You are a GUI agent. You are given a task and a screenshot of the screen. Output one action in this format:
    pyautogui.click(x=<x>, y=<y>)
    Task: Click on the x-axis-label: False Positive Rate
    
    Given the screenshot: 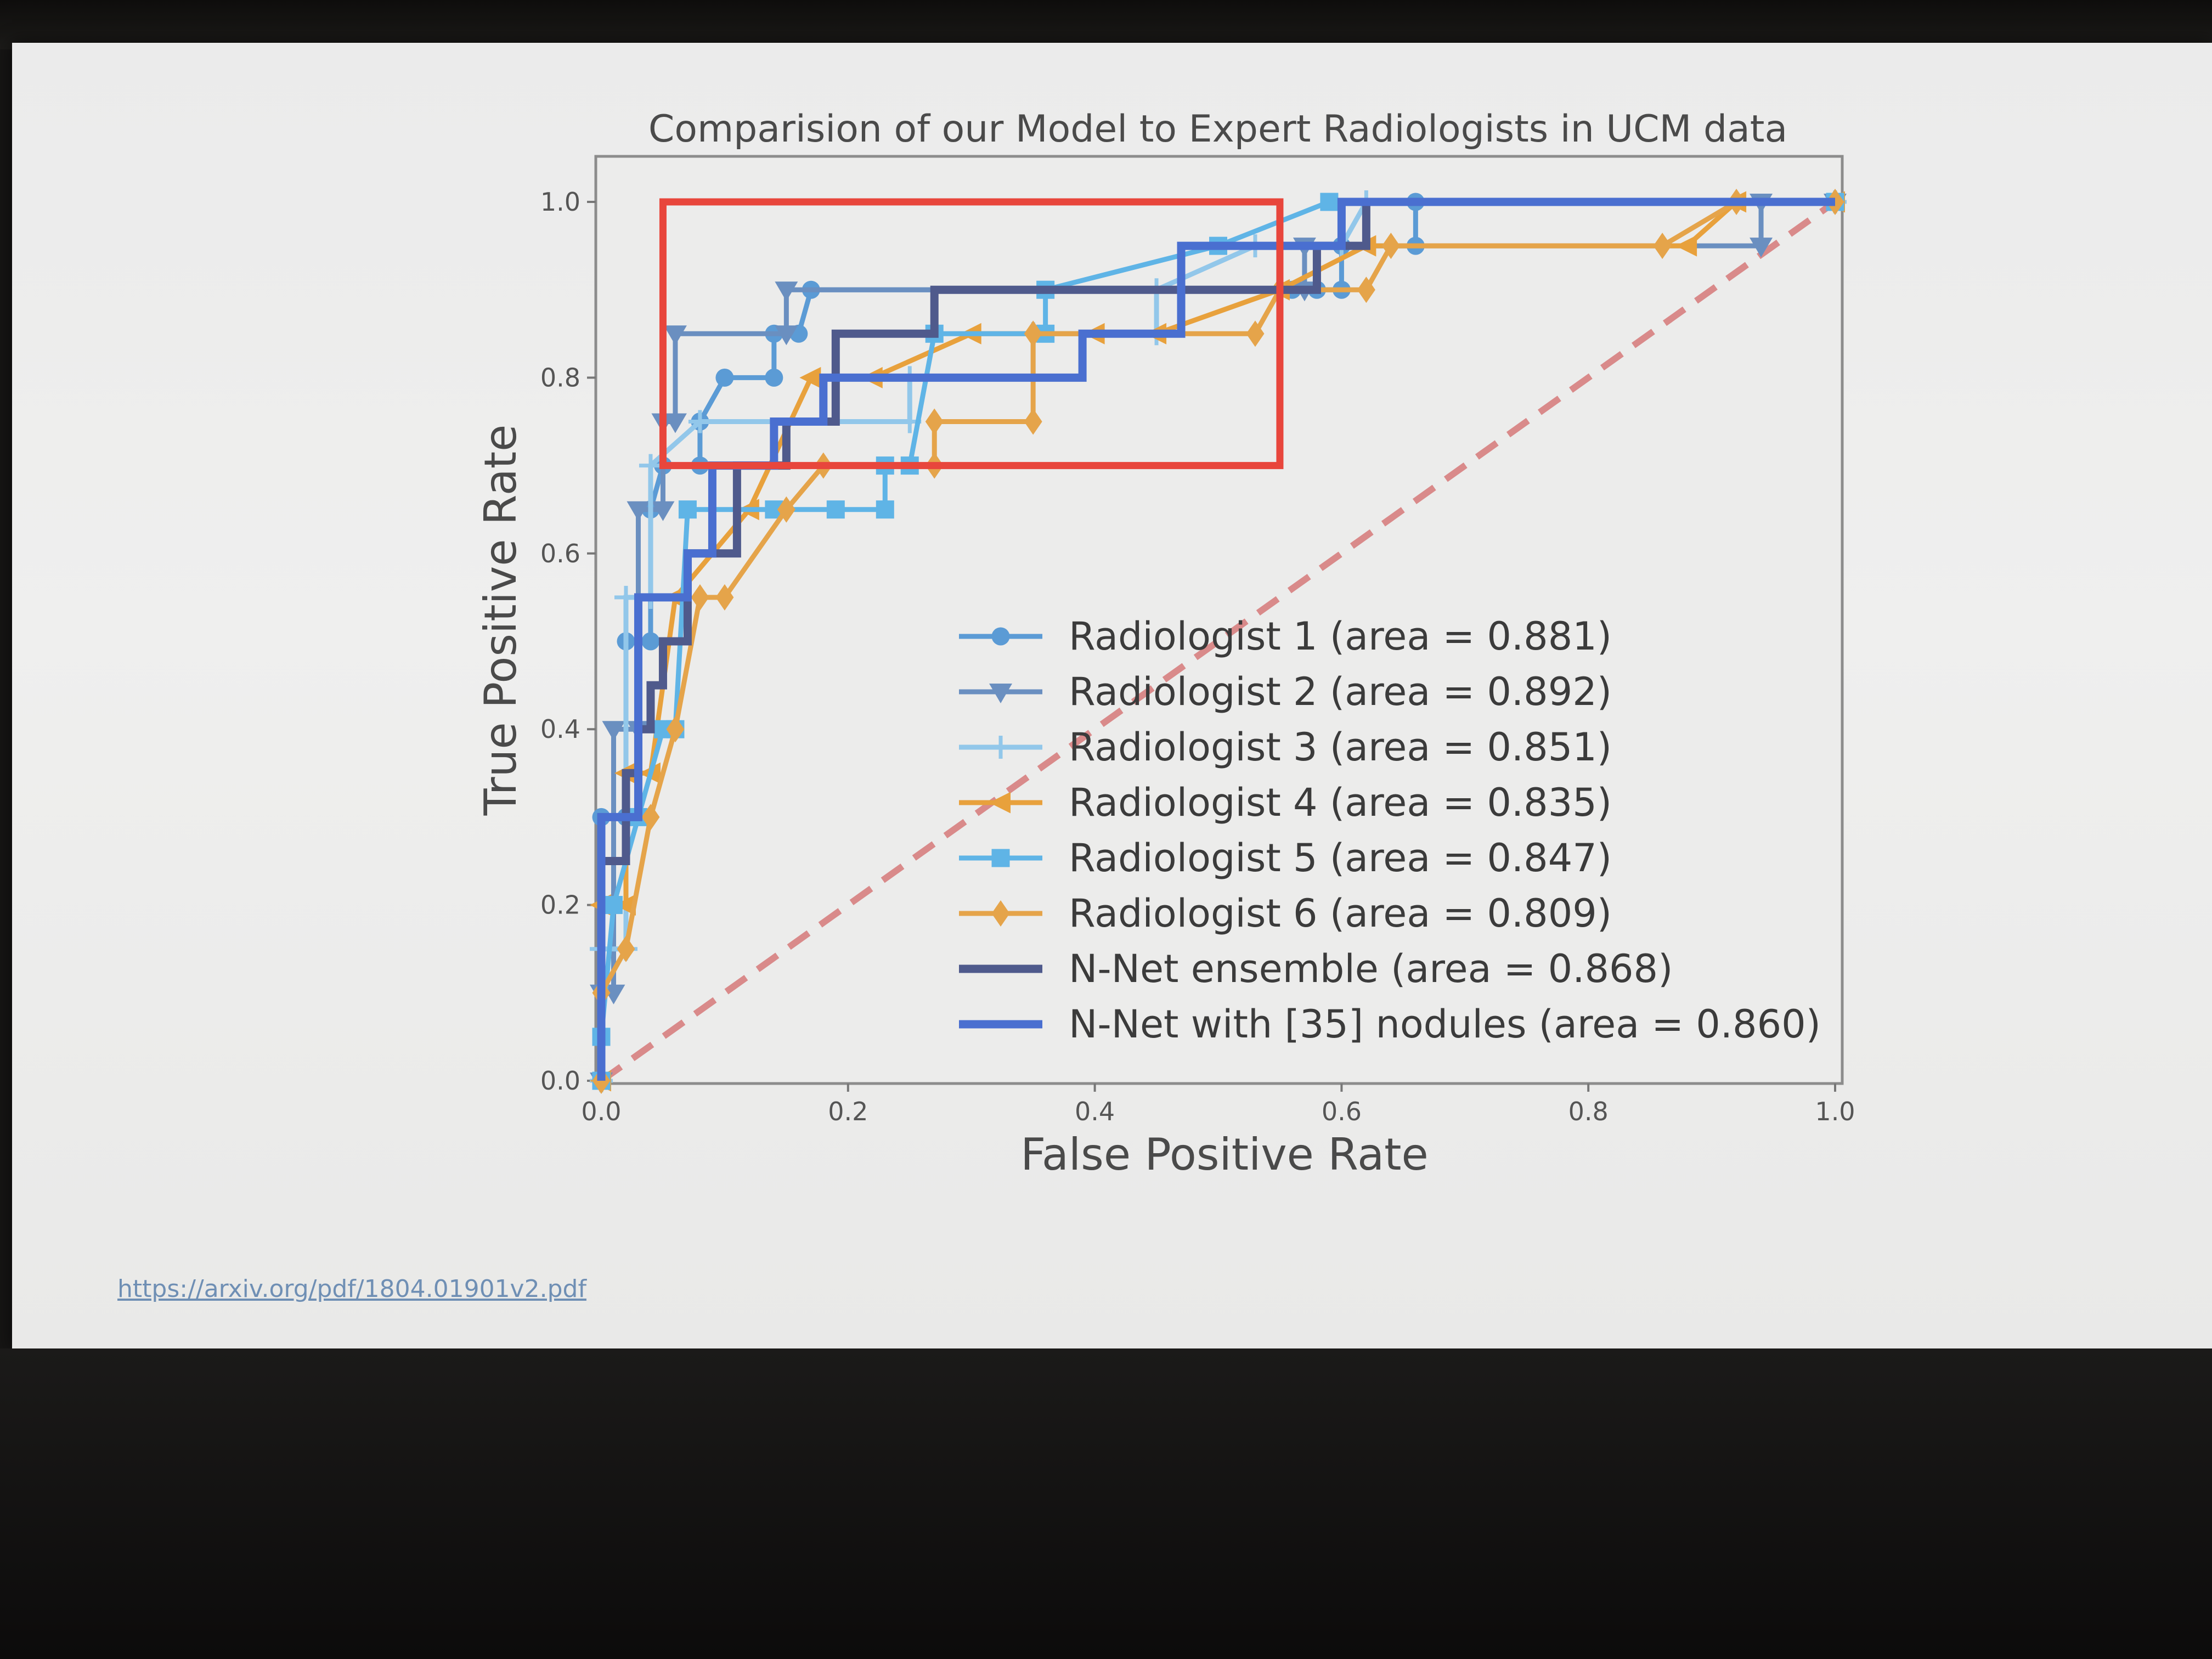 What is the action you would take?
    pyautogui.click(x=1224, y=1154)
    